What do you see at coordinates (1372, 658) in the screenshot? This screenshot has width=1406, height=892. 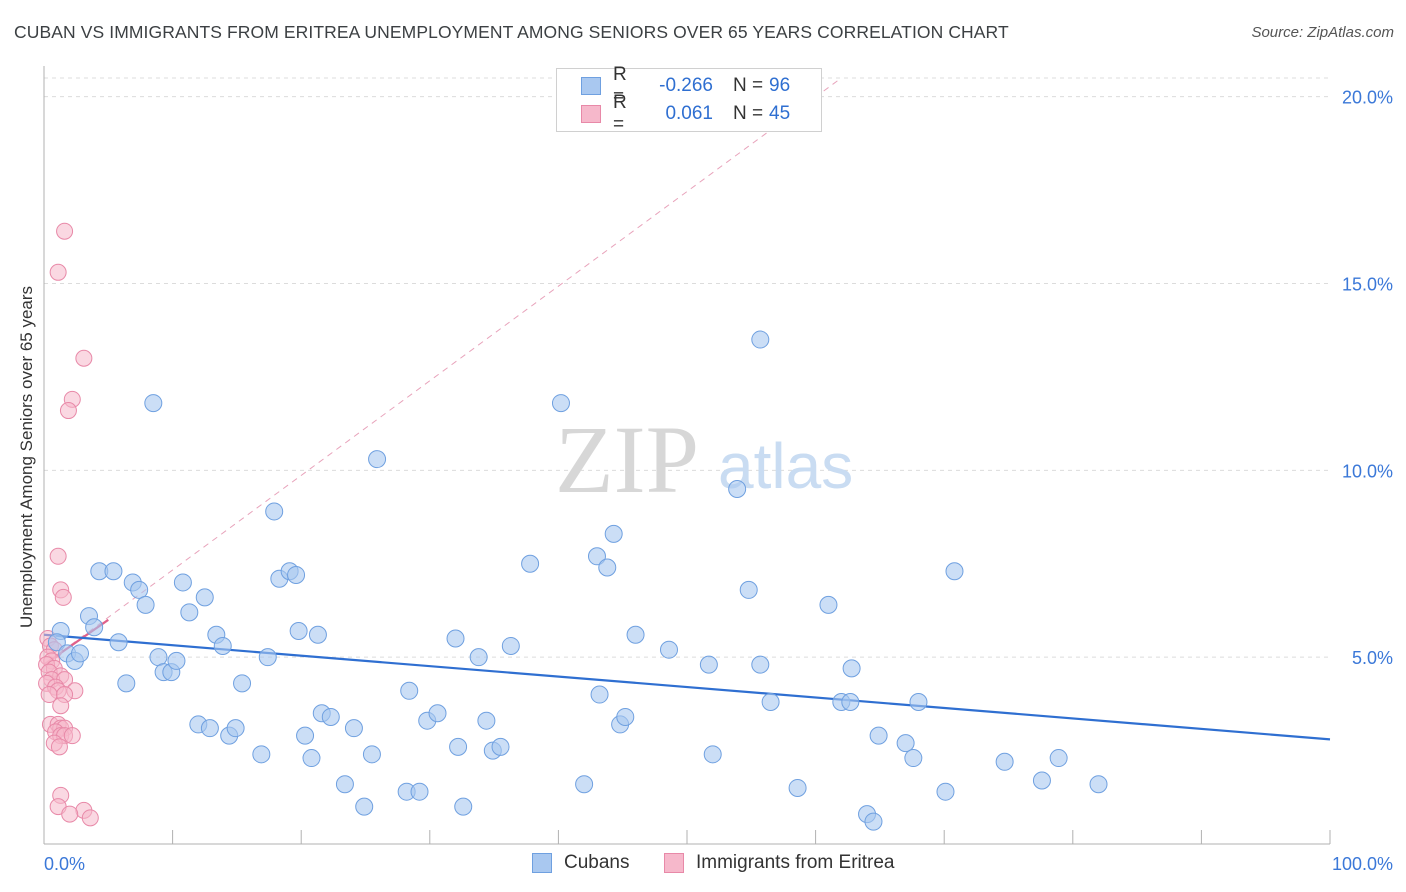 I see `y-tick-label: 5.0%` at bounding box center [1372, 658].